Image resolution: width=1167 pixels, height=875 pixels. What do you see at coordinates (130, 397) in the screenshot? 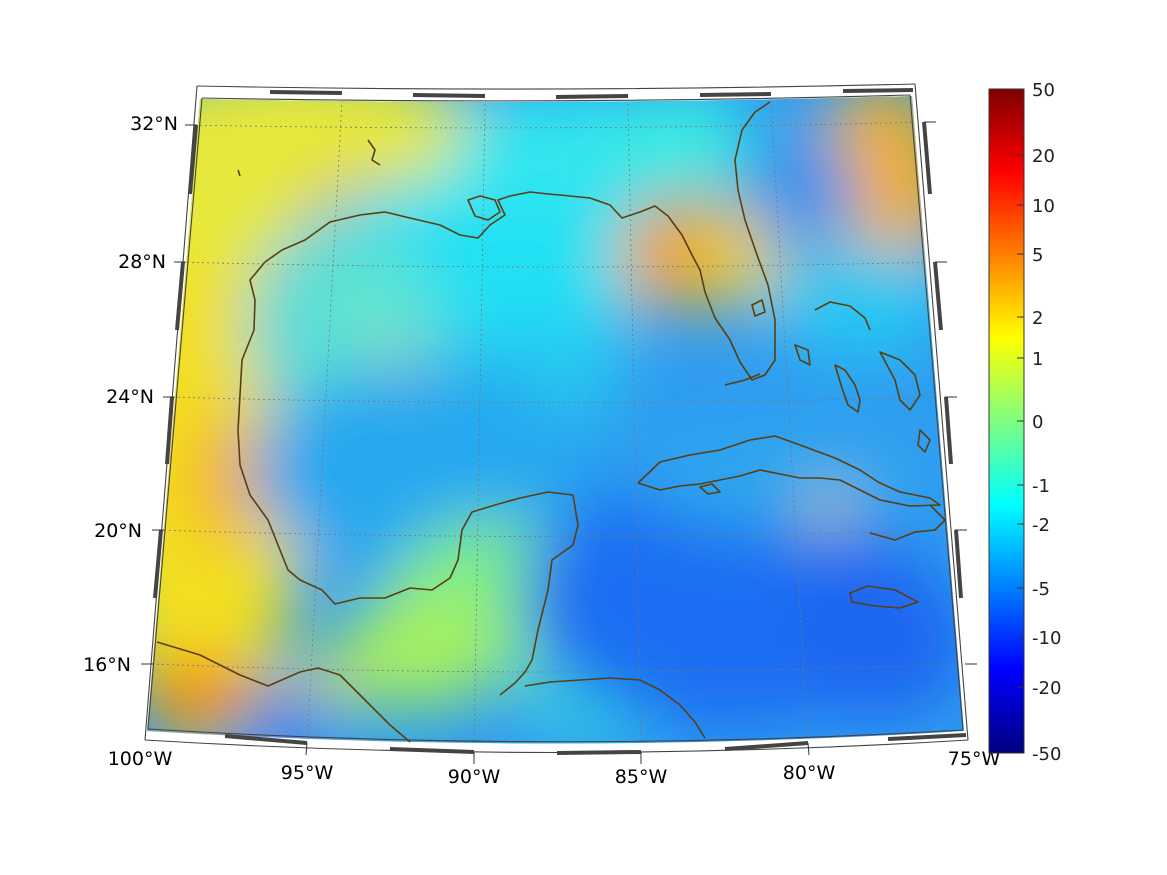
I see `lat-label-24: 24°N` at bounding box center [130, 397].